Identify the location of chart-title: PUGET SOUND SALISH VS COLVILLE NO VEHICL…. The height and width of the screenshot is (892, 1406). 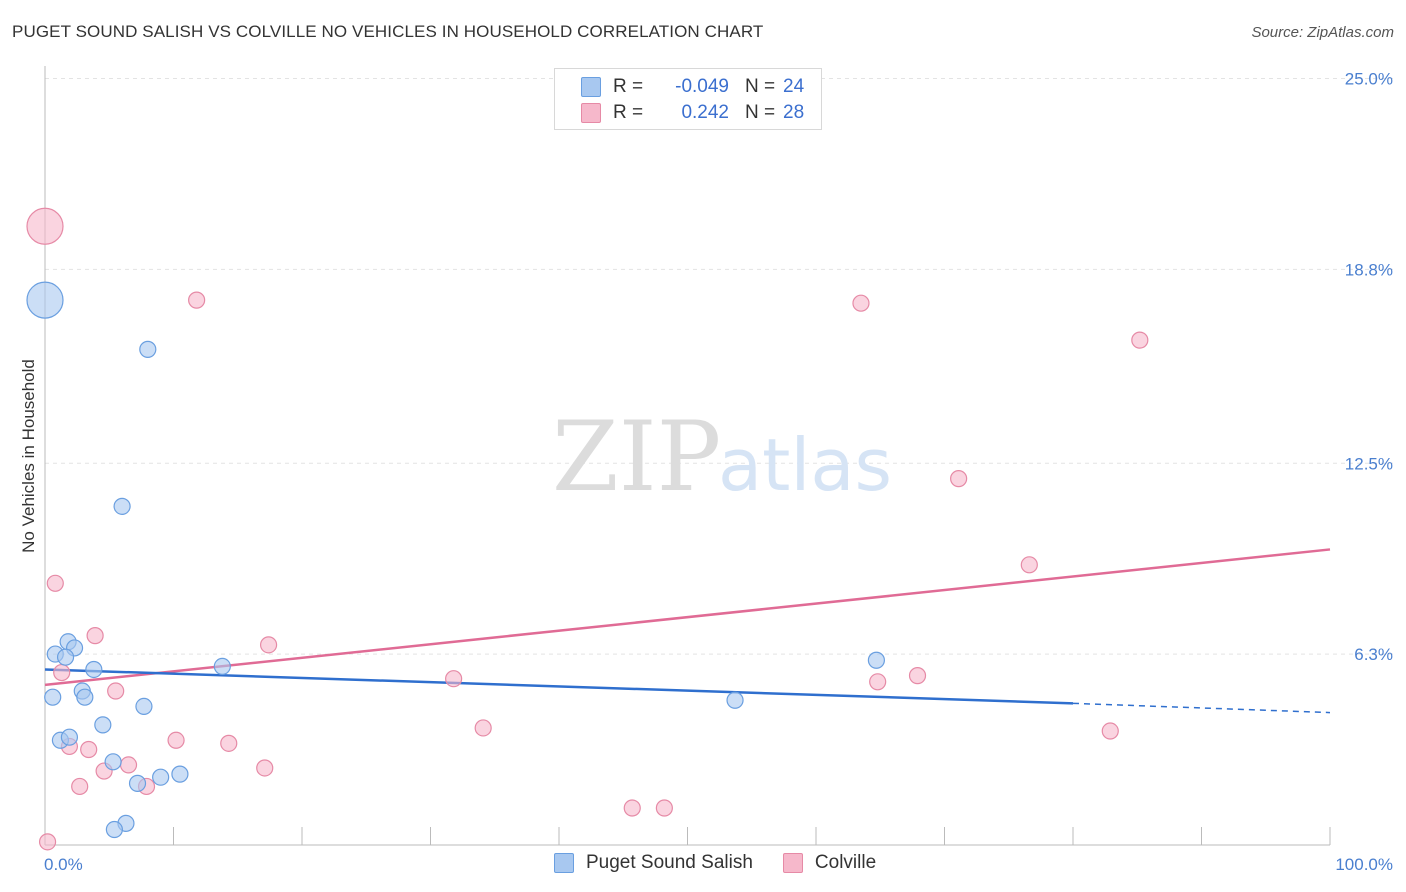
(388, 31).